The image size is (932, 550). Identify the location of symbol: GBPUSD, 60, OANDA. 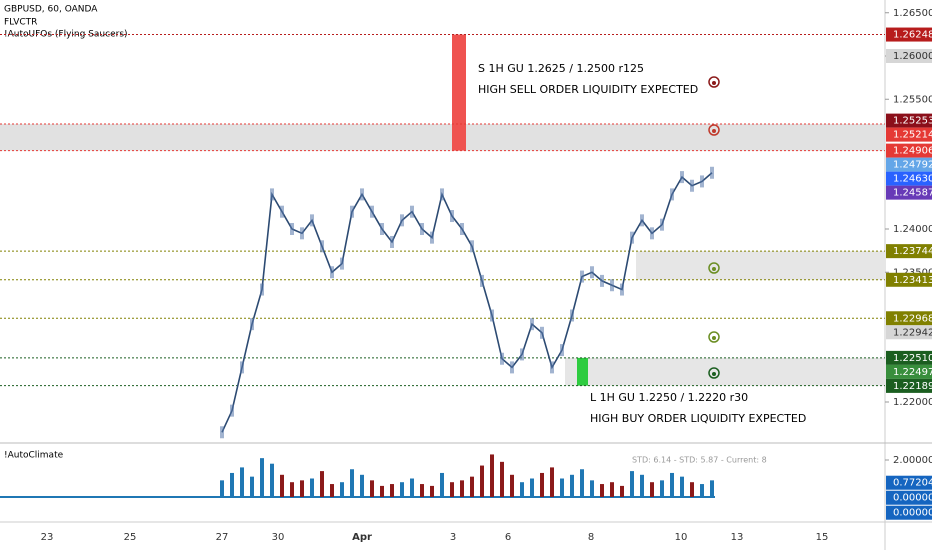
(51, 10).